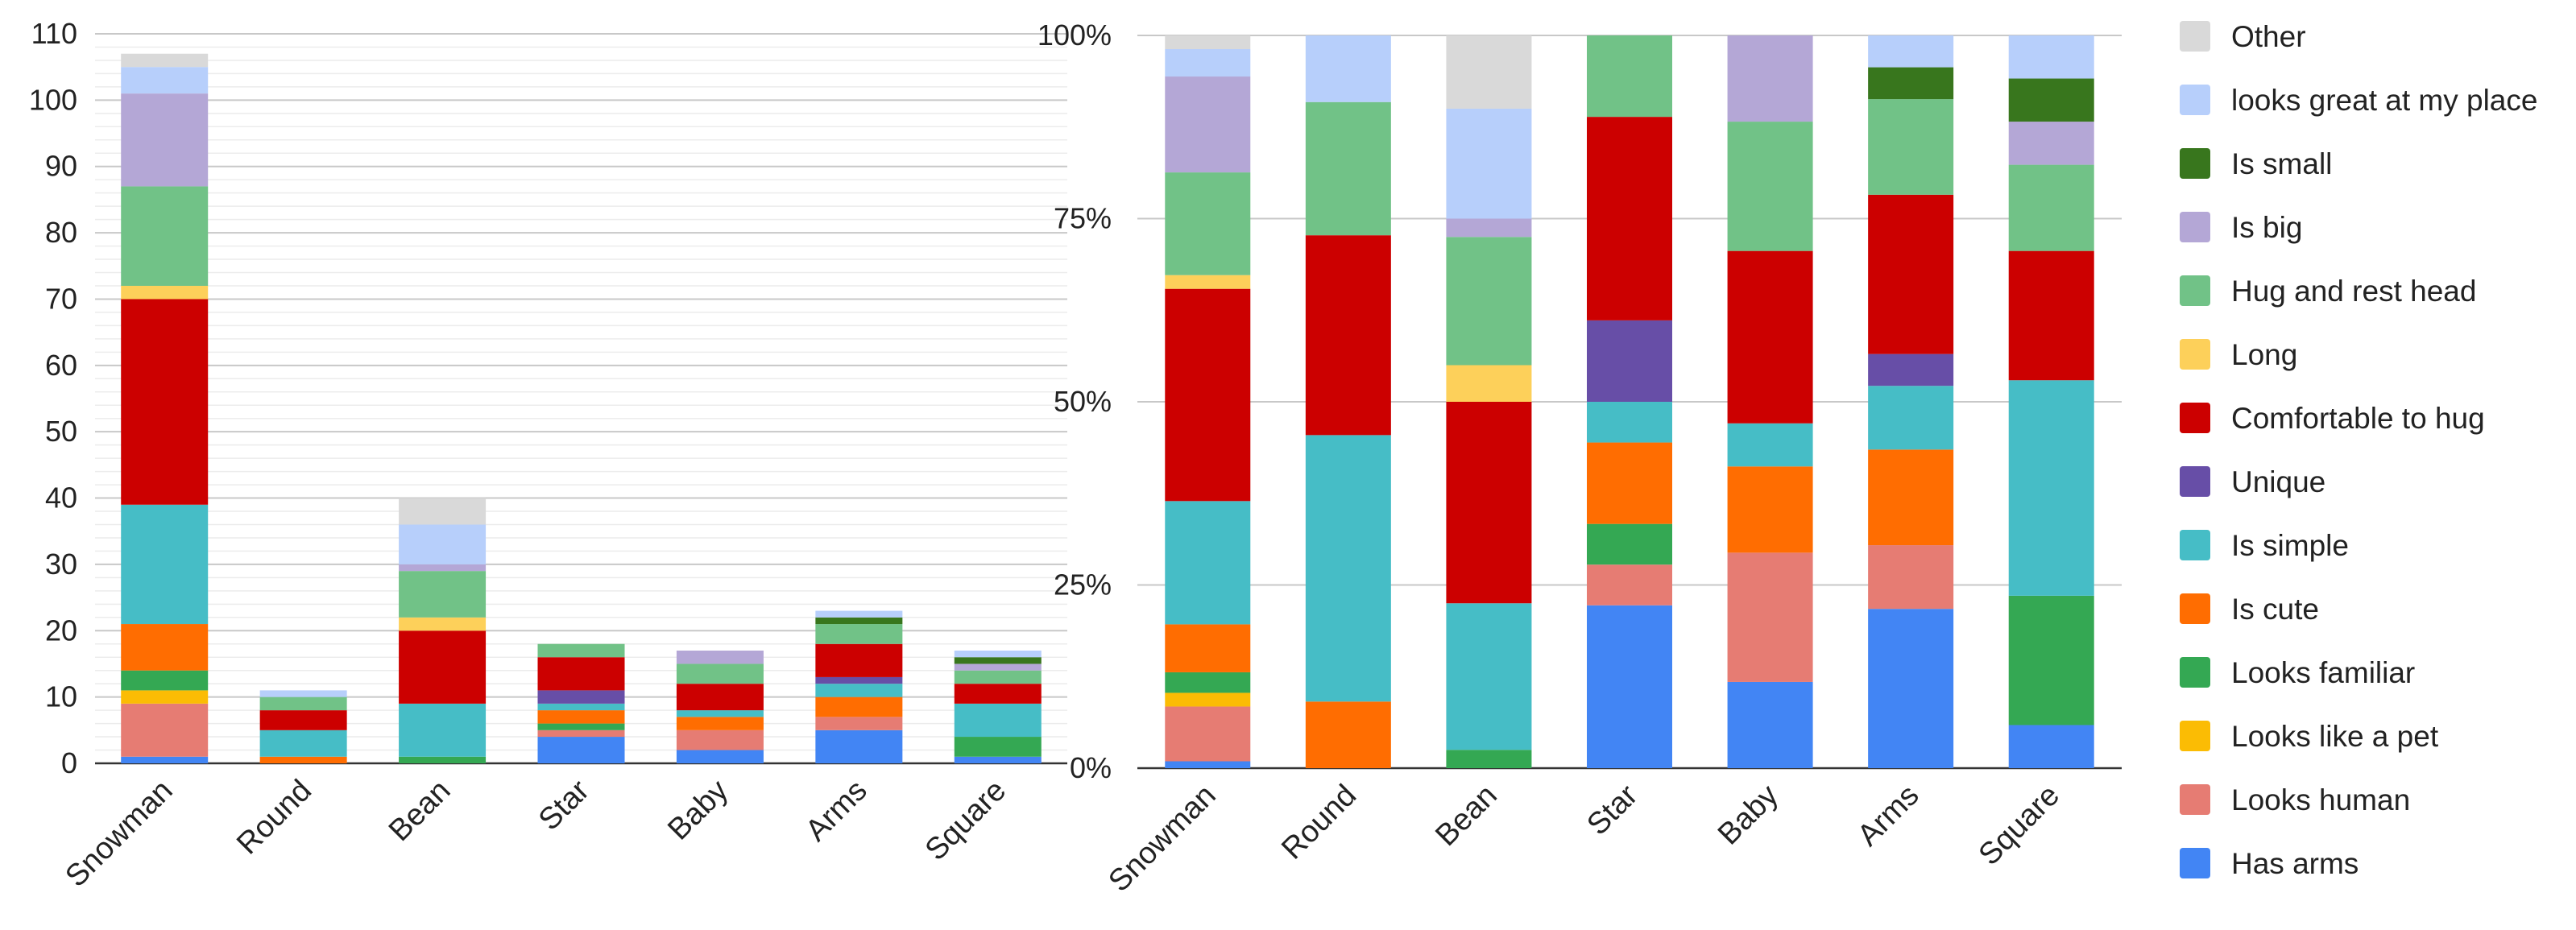 The width and height of the screenshot is (2576, 930). What do you see at coordinates (2195, 673) in the screenshot?
I see `legend-swatch-looks-familiar` at bounding box center [2195, 673].